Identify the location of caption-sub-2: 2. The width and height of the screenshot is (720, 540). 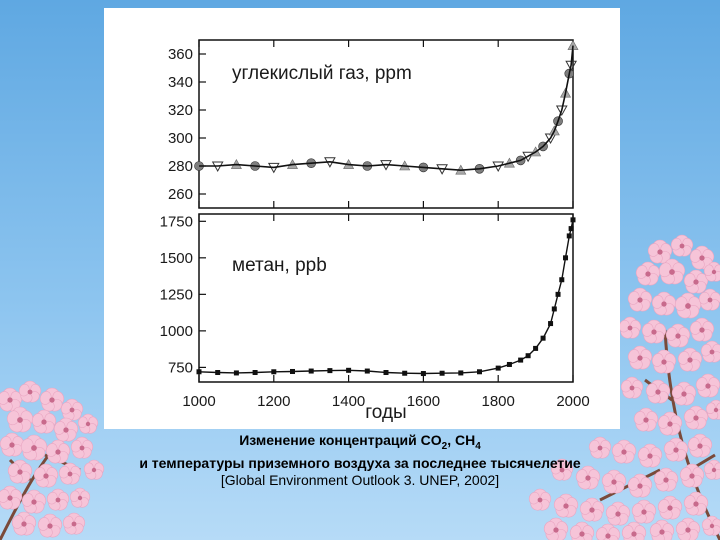
(444, 446).